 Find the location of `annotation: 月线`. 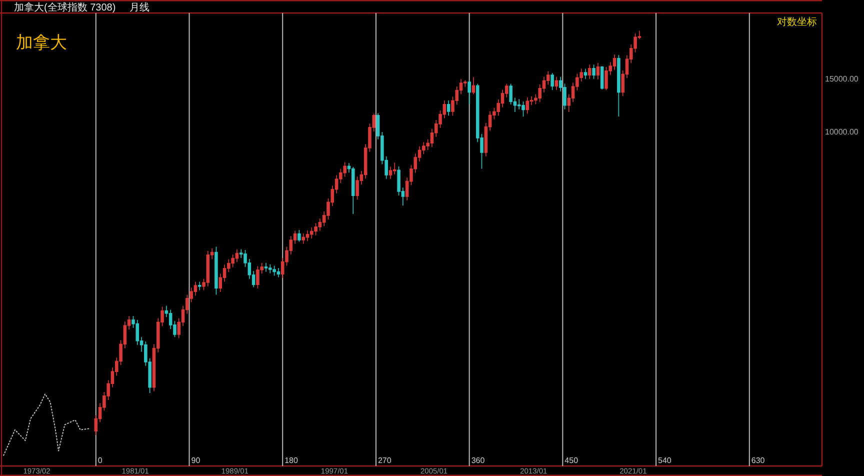

annotation: 月线 is located at coordinates (140, 8).